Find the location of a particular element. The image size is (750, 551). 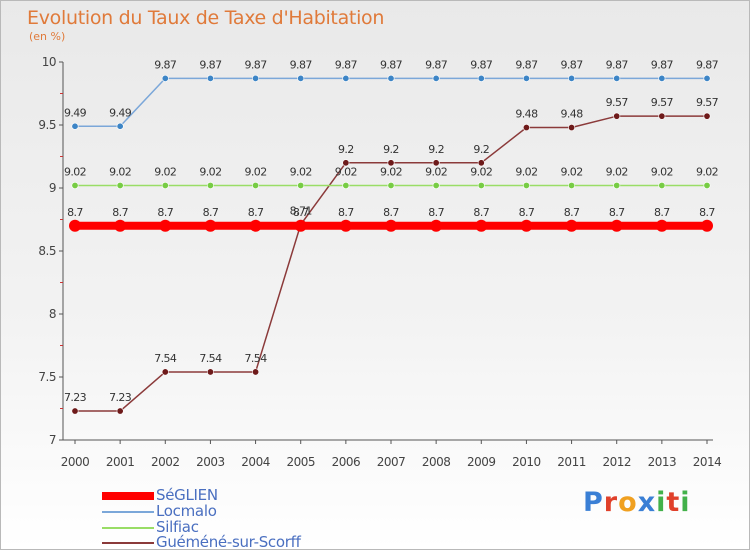

x-tick-label: 2000 is located at coordinates (75, 462).